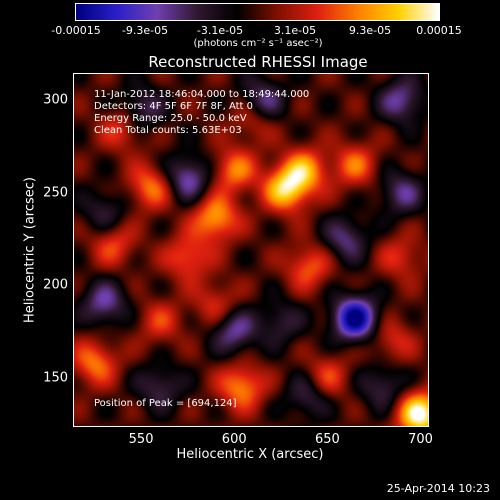 This screenshot has height=500, width=500. I want to click on x-tick-label: 600, so click(234, 439).